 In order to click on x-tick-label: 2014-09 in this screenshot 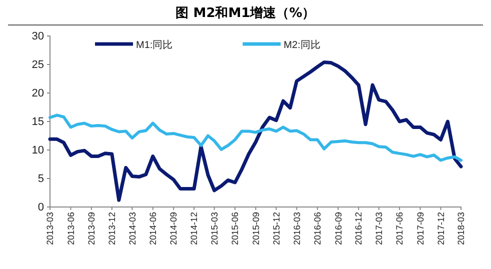, I will do `click(173, 229)`.